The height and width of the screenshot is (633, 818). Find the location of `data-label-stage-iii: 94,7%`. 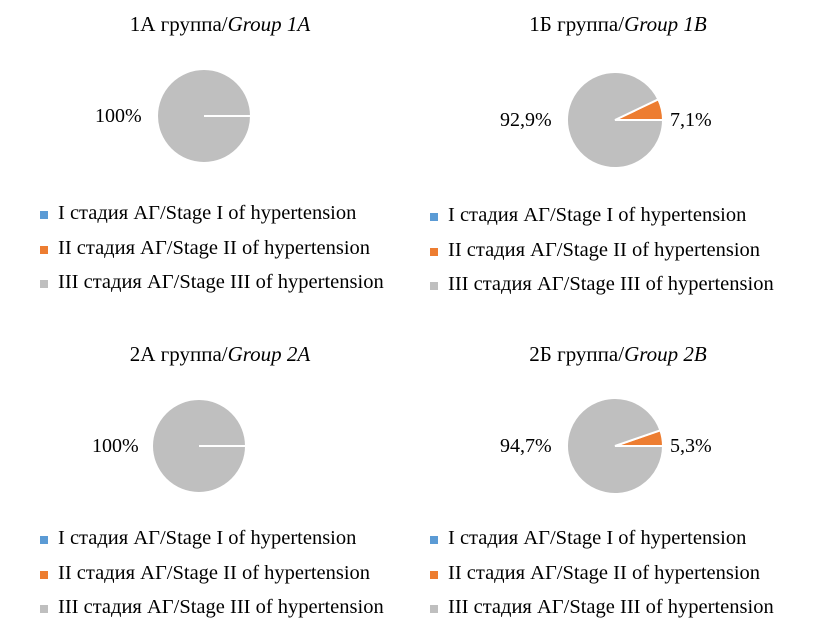

data-label-stage-iii: 94,7% is located at coordinates (526, 446).